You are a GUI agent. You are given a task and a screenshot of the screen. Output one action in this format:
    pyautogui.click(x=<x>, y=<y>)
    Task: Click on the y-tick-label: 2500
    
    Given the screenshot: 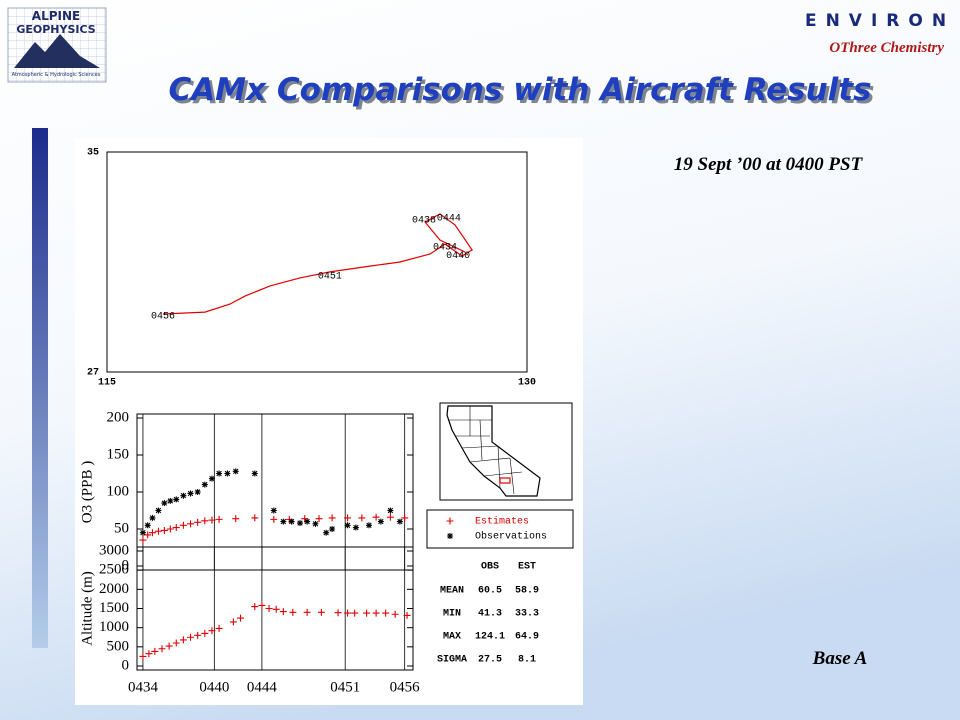 What is the action you would take?
    pyautogui.click(x=114, y=570)
    